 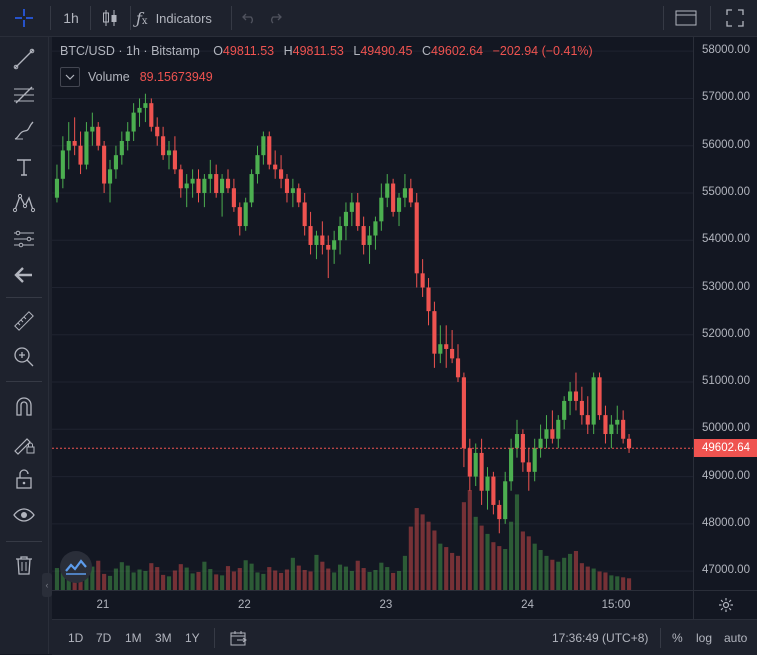 What do you see at coordinates (110, 18) in the screenshot?
I see `candles-icon` at bounding box center [110, 18].